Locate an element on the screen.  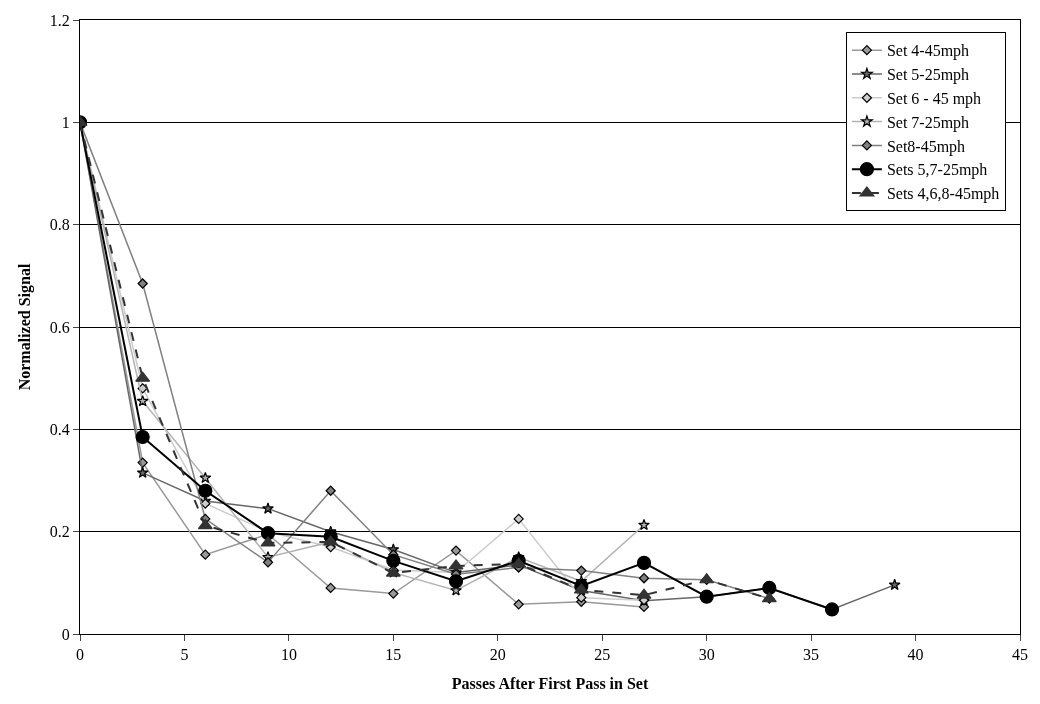
legend-label: Set 7-25mph is located at coordinates (928, 122).